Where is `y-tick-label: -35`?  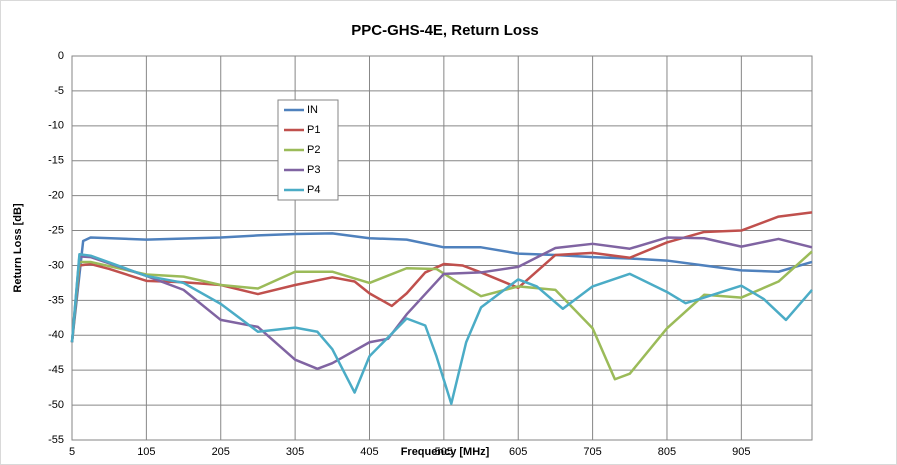 y-tick-label: -35 is located at coordinates (56, 300).